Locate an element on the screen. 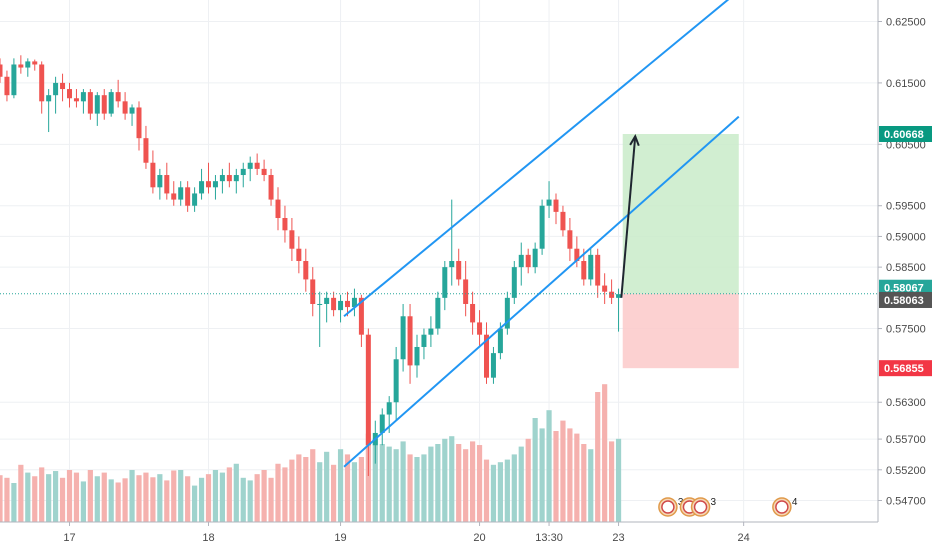 The height and width of the screenshot is (555, 932). time-axis: 17 18 19 20 13:30 23 24 is located at coordinates (466, 535).